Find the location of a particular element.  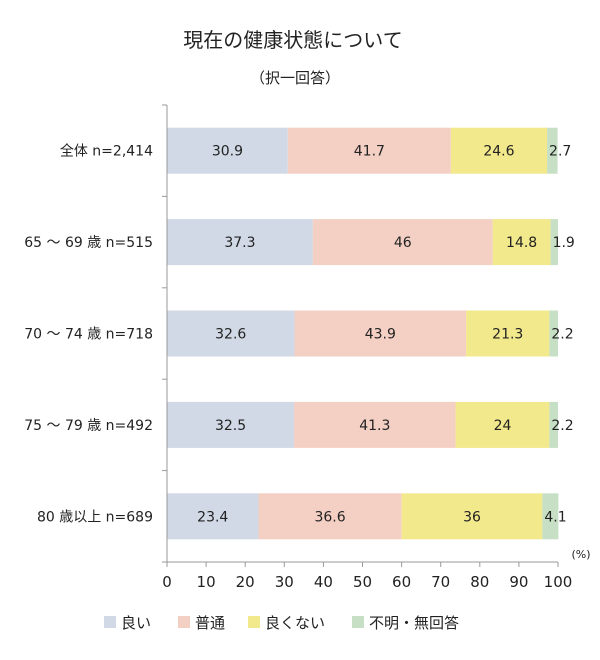

data-label: 36.6 is located at coordinates (329, 517).